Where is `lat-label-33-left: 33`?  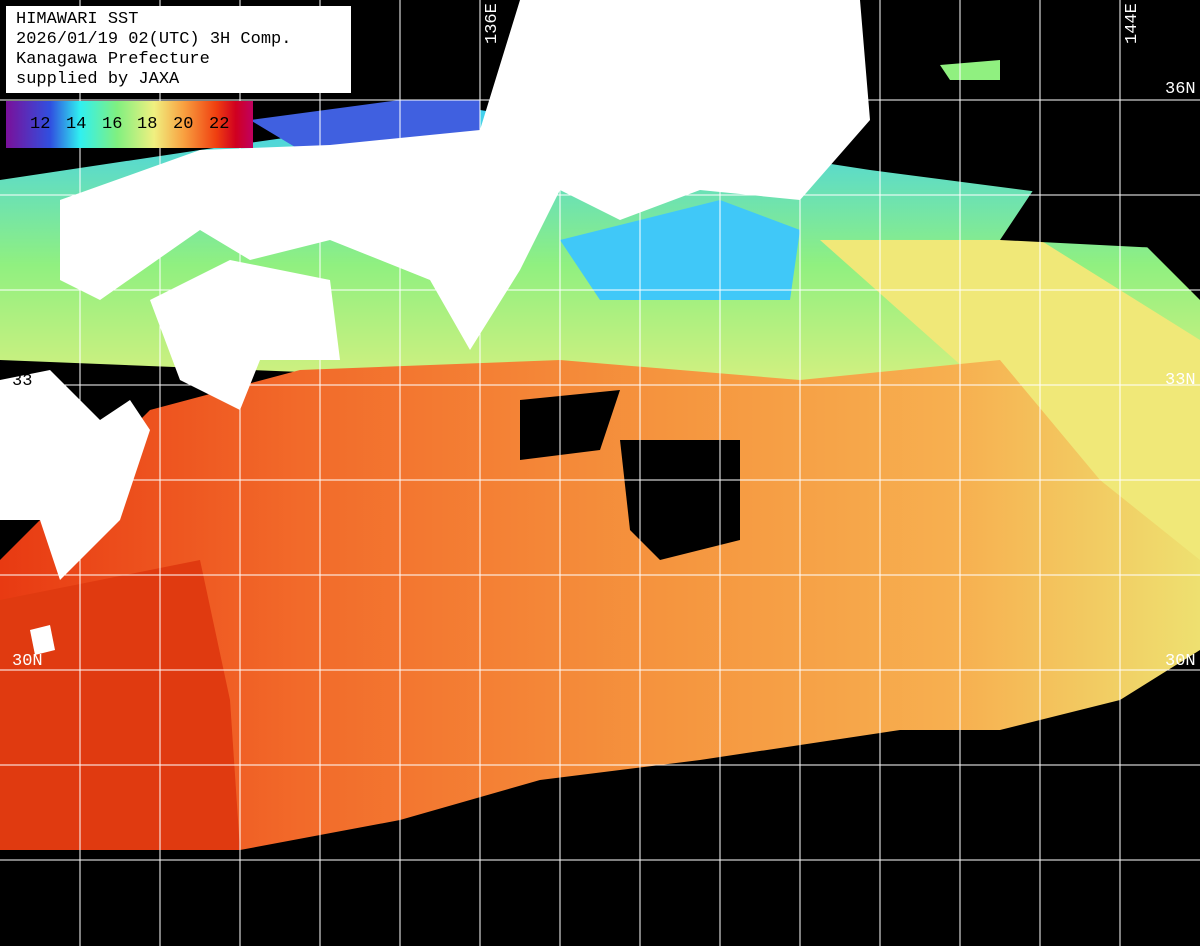
lat-label-33-left: 33 is located at coordinates (22, 381).